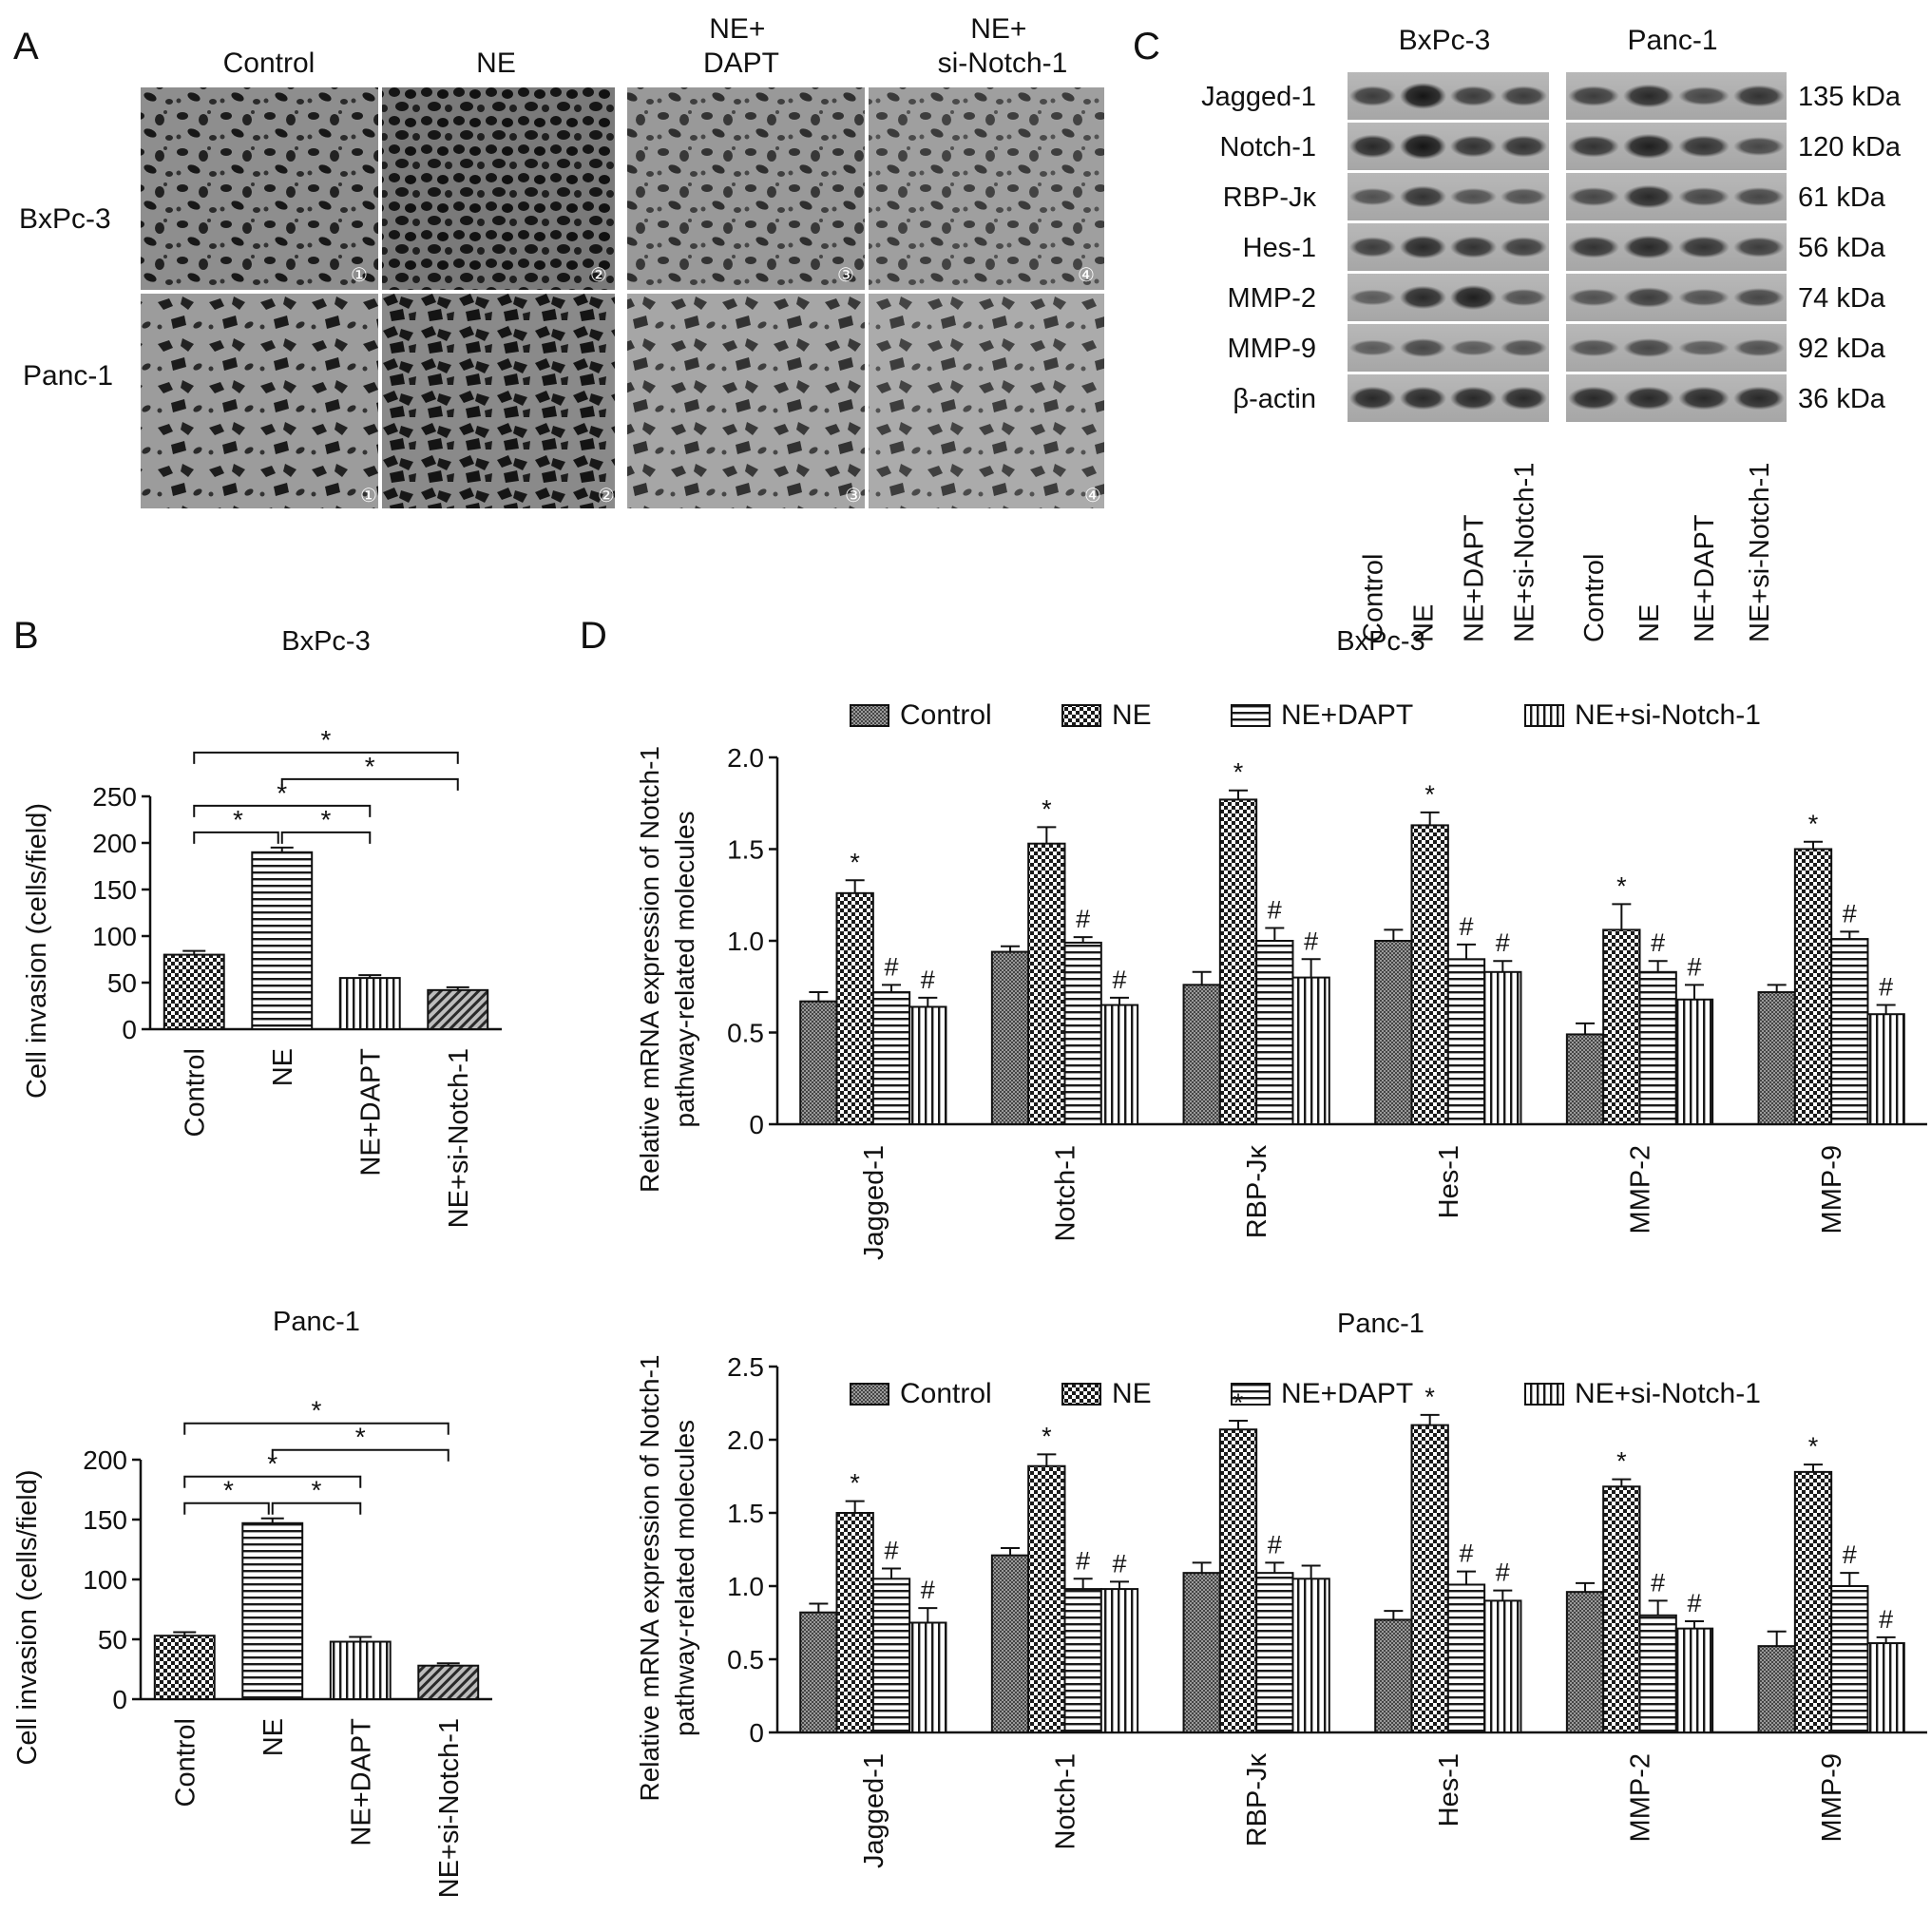 The image size is (1931, 1932). Describe the element at coordinates (1347, 715) in the screenshot. I see `legend-label: NE+DAPT` at that location.